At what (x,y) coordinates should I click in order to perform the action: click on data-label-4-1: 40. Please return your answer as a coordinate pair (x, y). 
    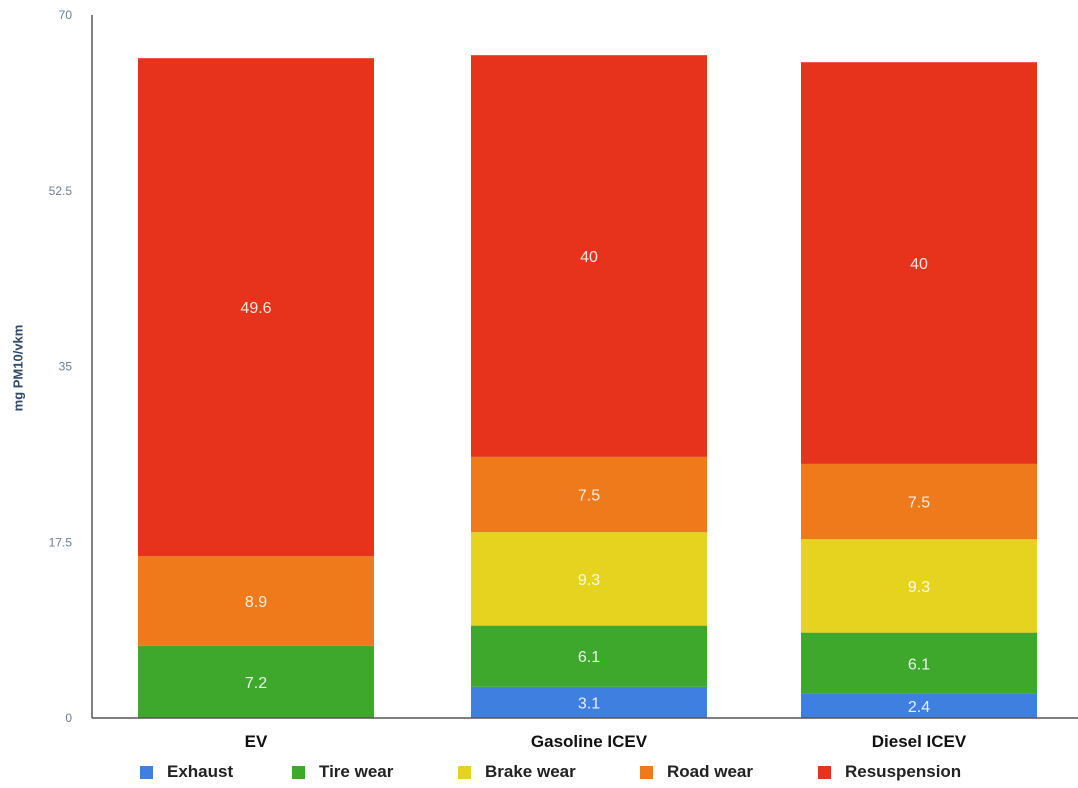
    Looking at the image, I should click on (589, 257).